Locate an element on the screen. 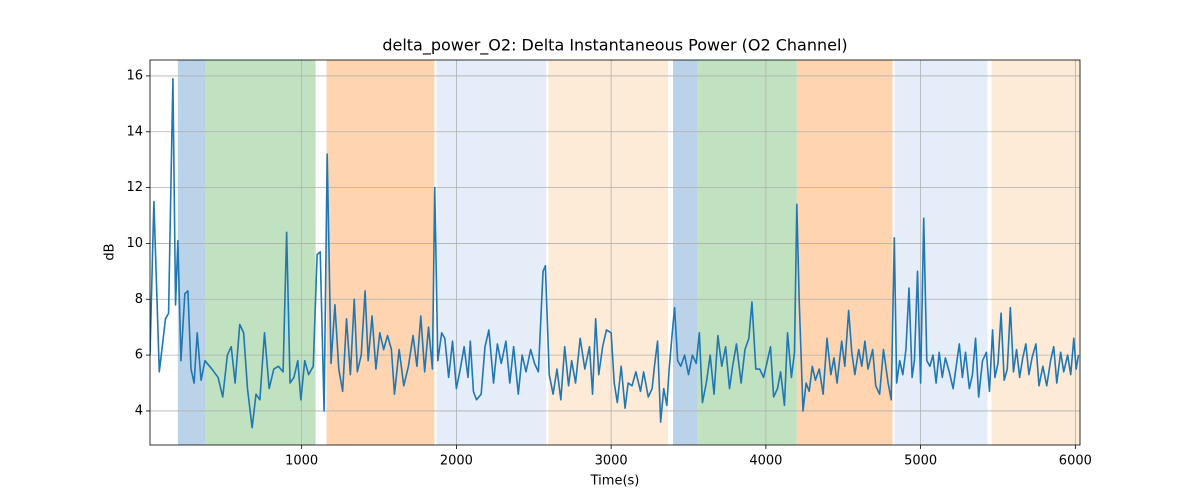 This screenshot has height=504, width=1200. y-tick-label: 4 is located at coordinates (139, 410).